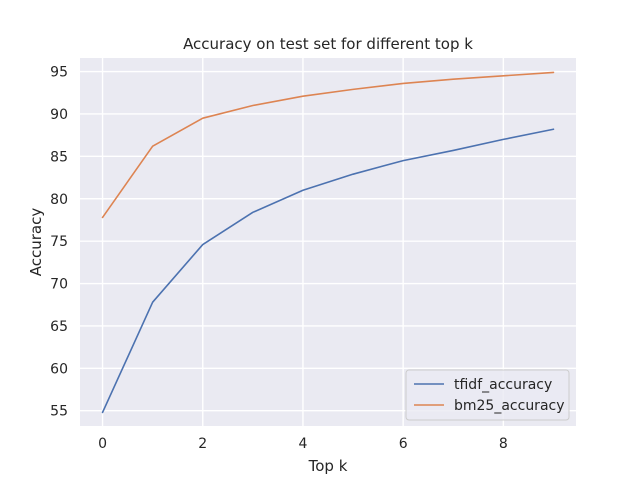 The width and height of the screenshot is (640, 480). Describe the element at coordinates (59, 73) in the screenshot. I see `y-tick-label: 95` at that location.